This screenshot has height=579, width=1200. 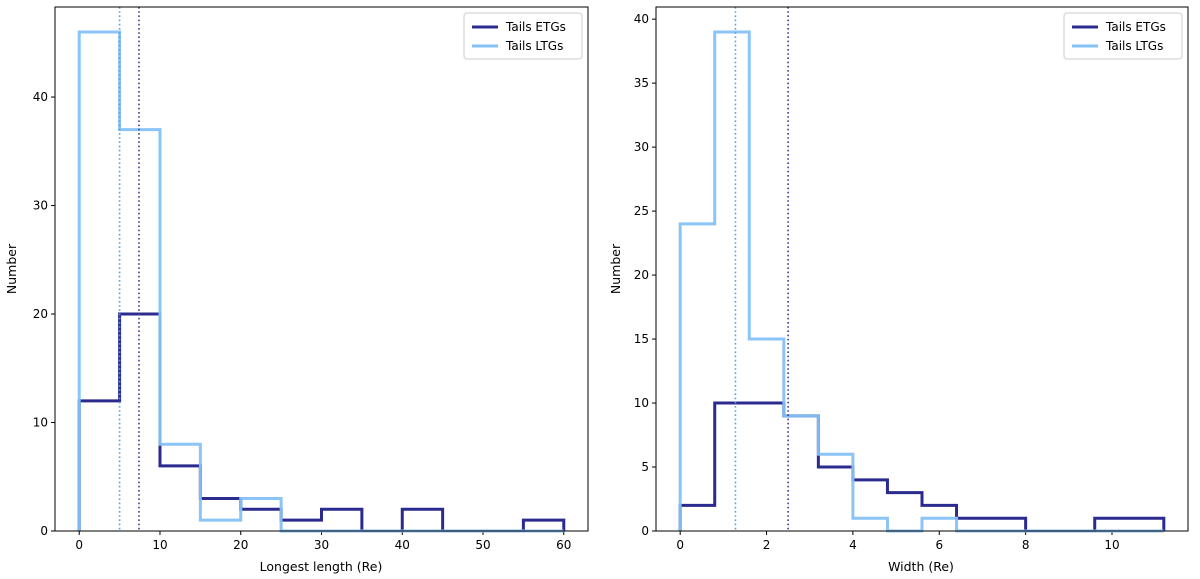 I want to click on left-x-tick-label: 20, so click(x=240, y=545).